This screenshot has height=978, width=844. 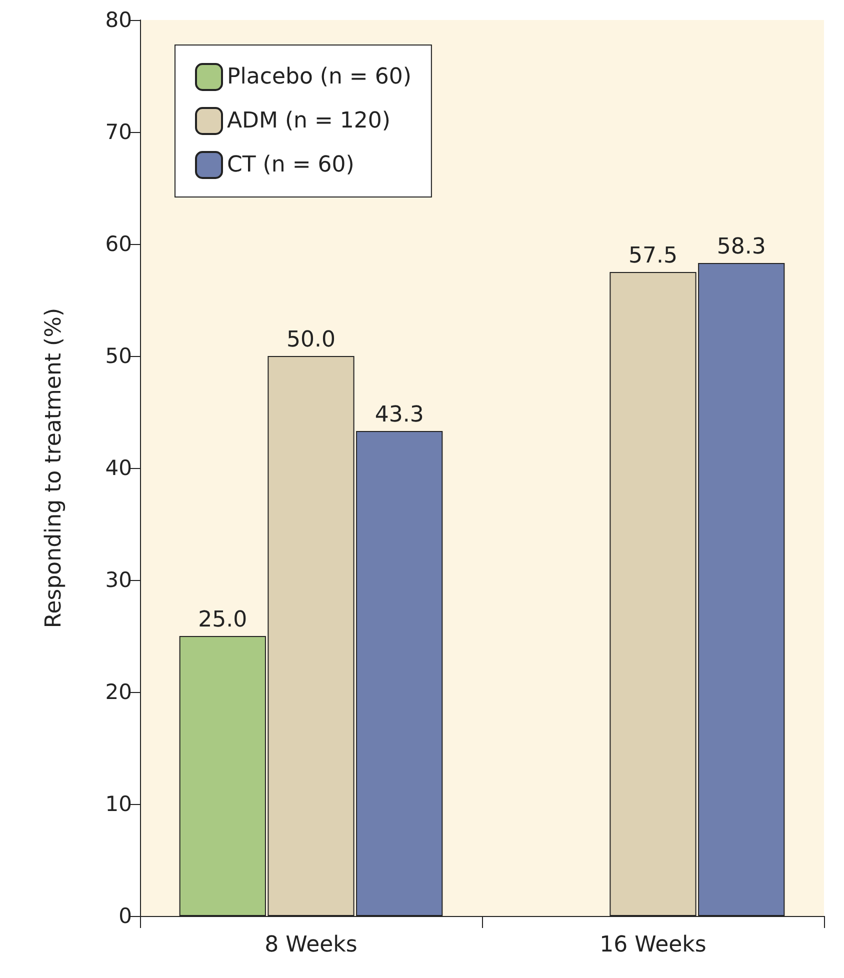 I want to click on y-tick-label: 80, so click(x=118, y=20).